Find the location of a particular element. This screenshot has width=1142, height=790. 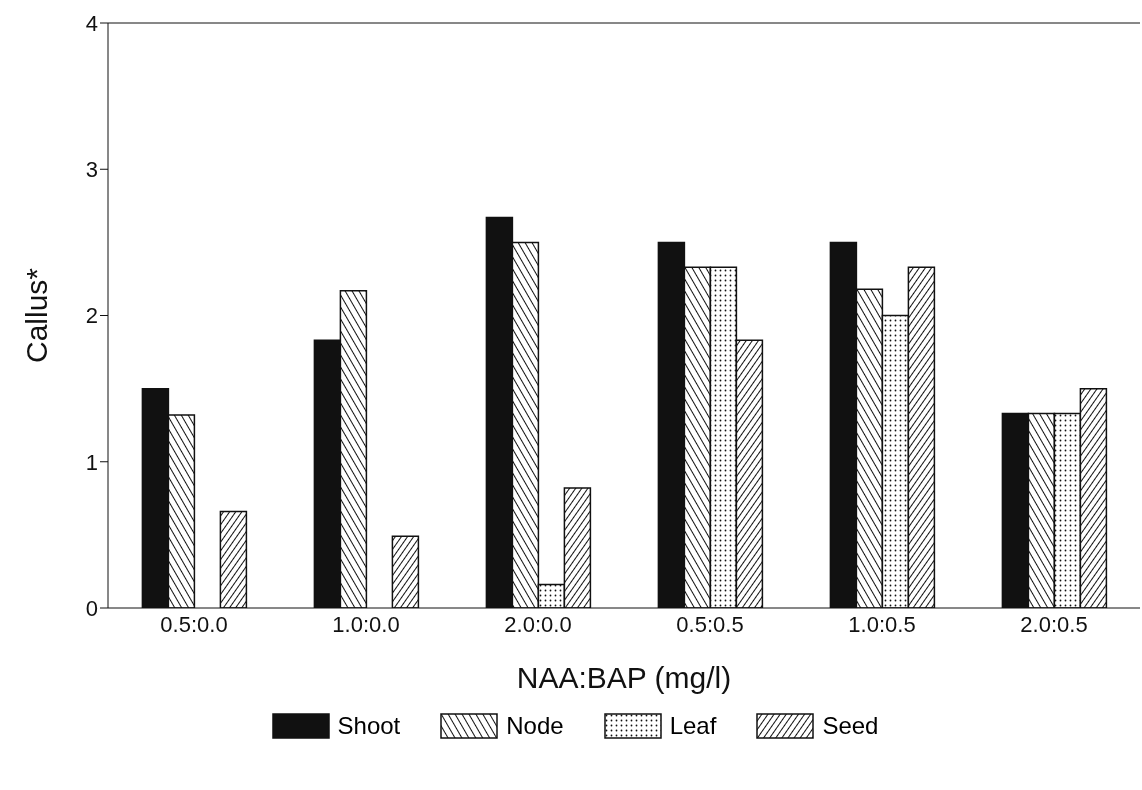

y-tick-label: 2 is located at coordinates (91, 316).